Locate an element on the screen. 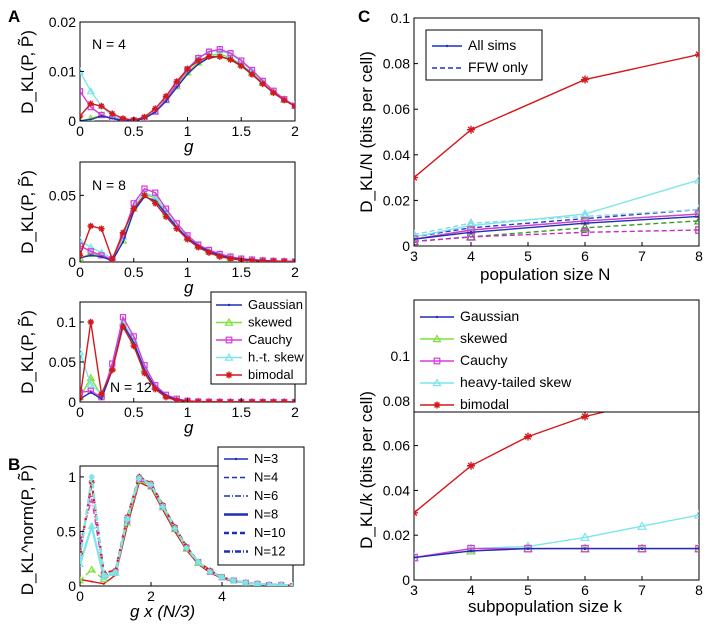 The width and height of the screenshot is (709, 629). annotation-n8: N = 8 is located at coordinates (109, 185).